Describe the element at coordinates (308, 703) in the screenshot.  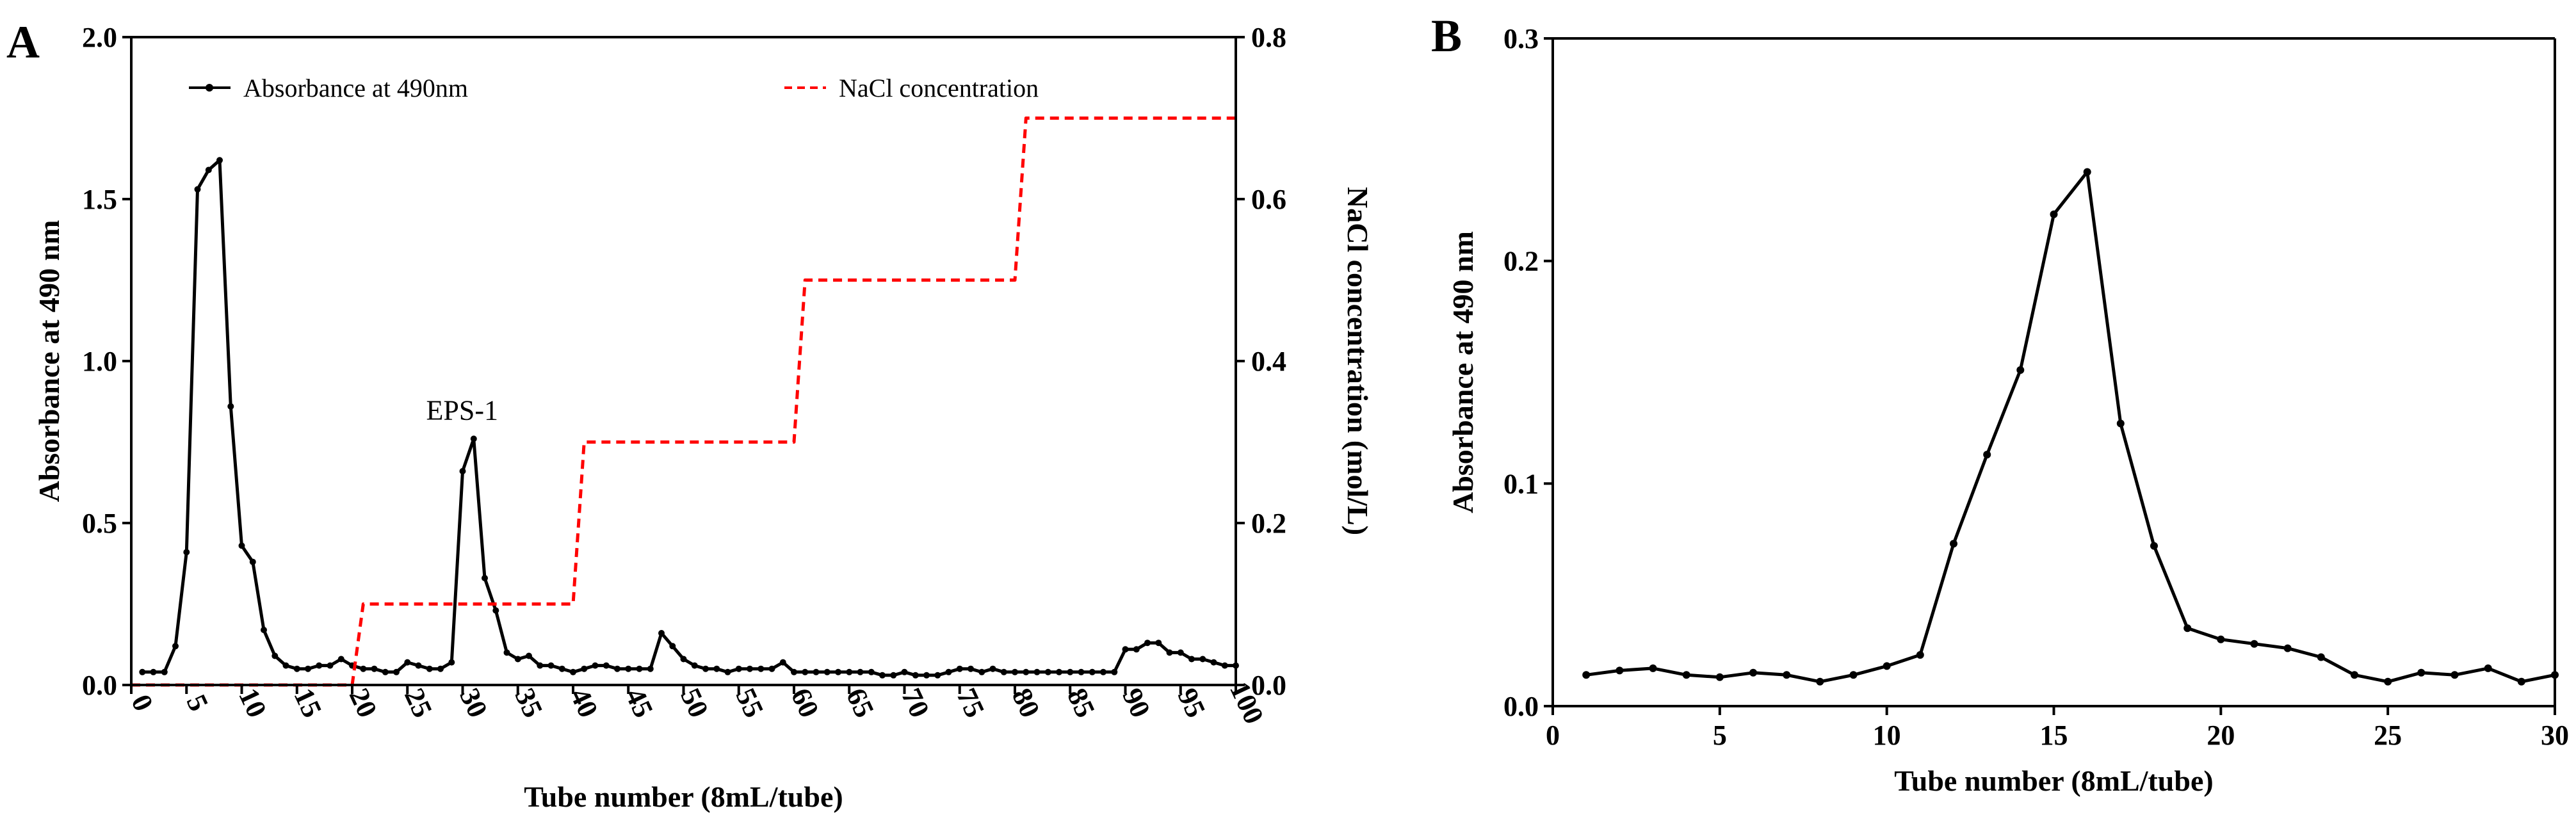
I see `x-tick-label: 15` at that location.